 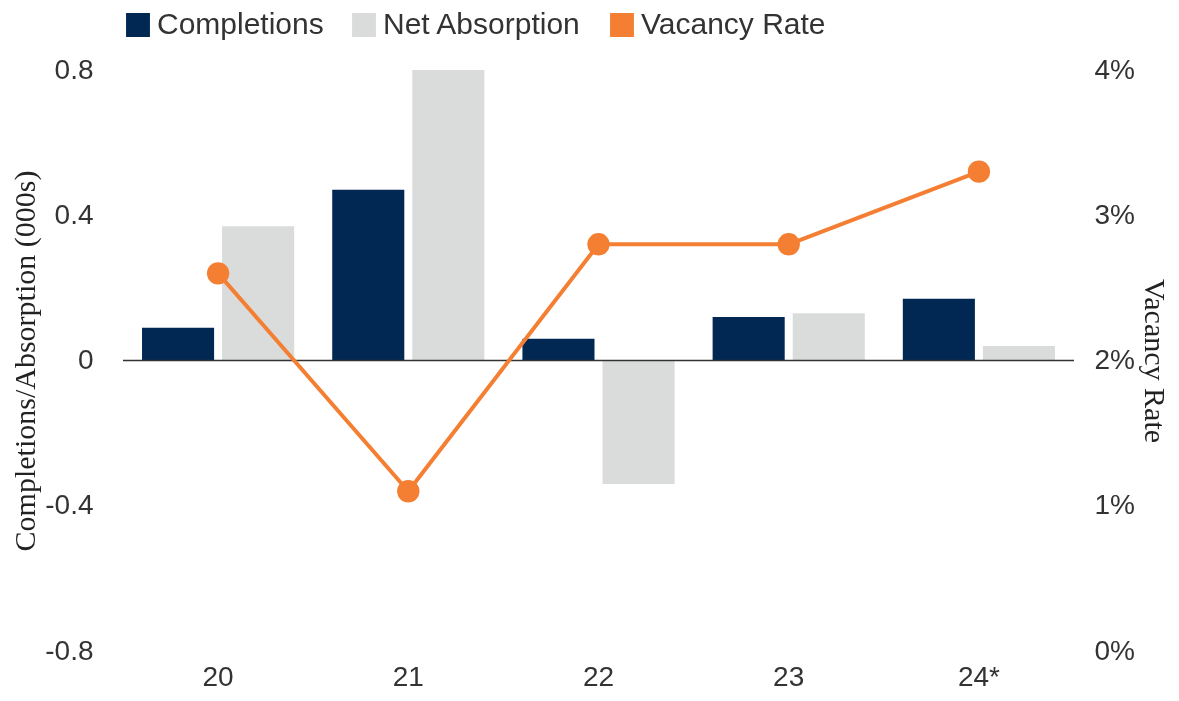 I want to click on y-tick-label: -0.4, so click(x=69, y=505).